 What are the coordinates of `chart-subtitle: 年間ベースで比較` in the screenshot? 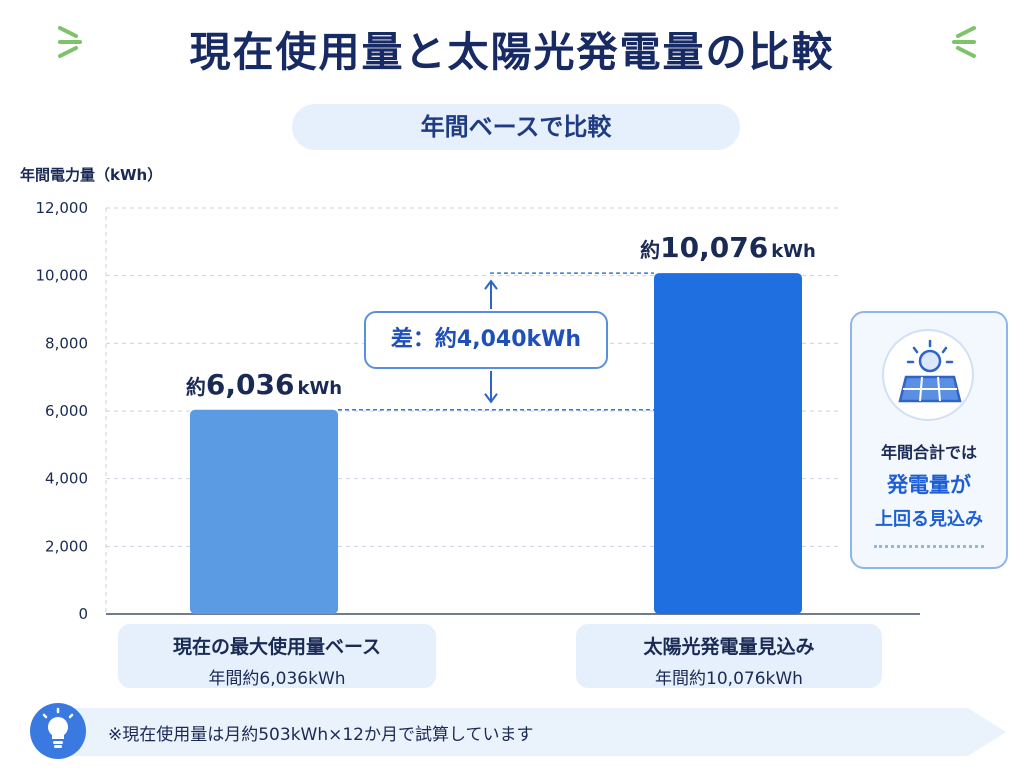 It's located at (516, 127).